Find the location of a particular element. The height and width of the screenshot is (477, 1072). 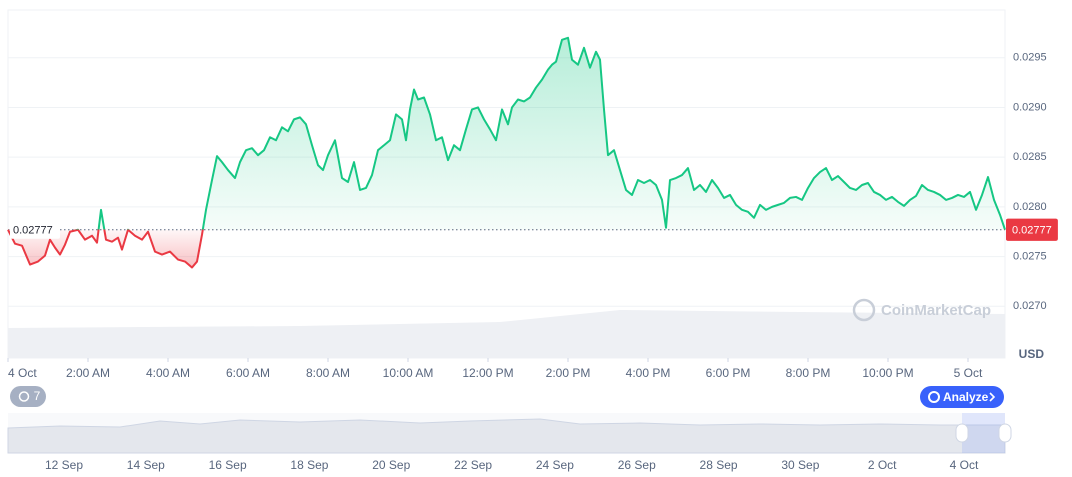

x-tick-label: 8:00 AM is located at coordinates (328, 373).